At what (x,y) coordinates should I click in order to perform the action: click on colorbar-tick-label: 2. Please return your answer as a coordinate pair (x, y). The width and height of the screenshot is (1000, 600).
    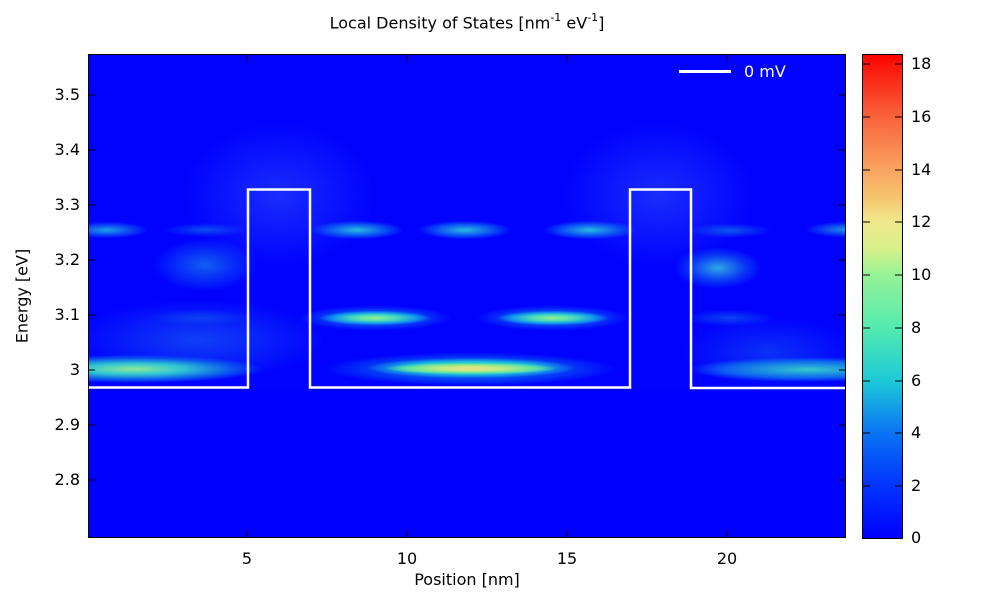
    Looking at the image, I should click on (916, 485).